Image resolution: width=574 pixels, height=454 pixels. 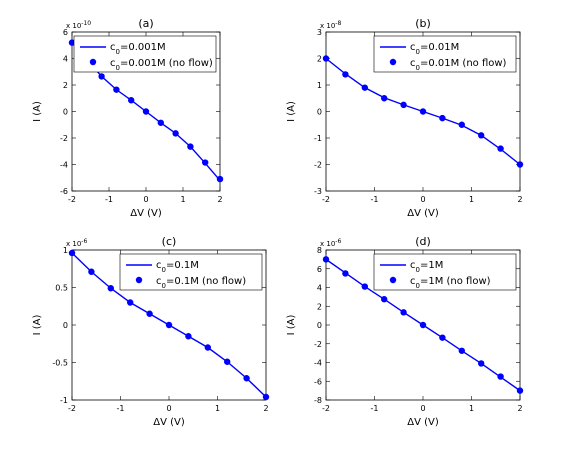 What do you see at coordinates (318, 191) in the screenshot?
I see `y-tick-label: -3` at bounding box center [318, 191].